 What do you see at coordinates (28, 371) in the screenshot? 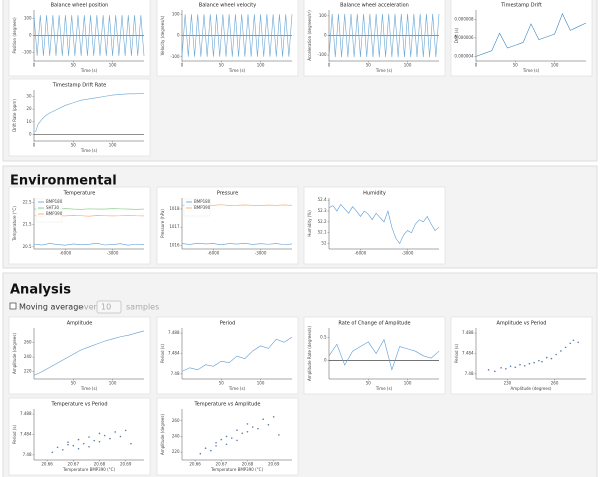
I see `y-tick-label: 220` at bounding box center [28, 371].